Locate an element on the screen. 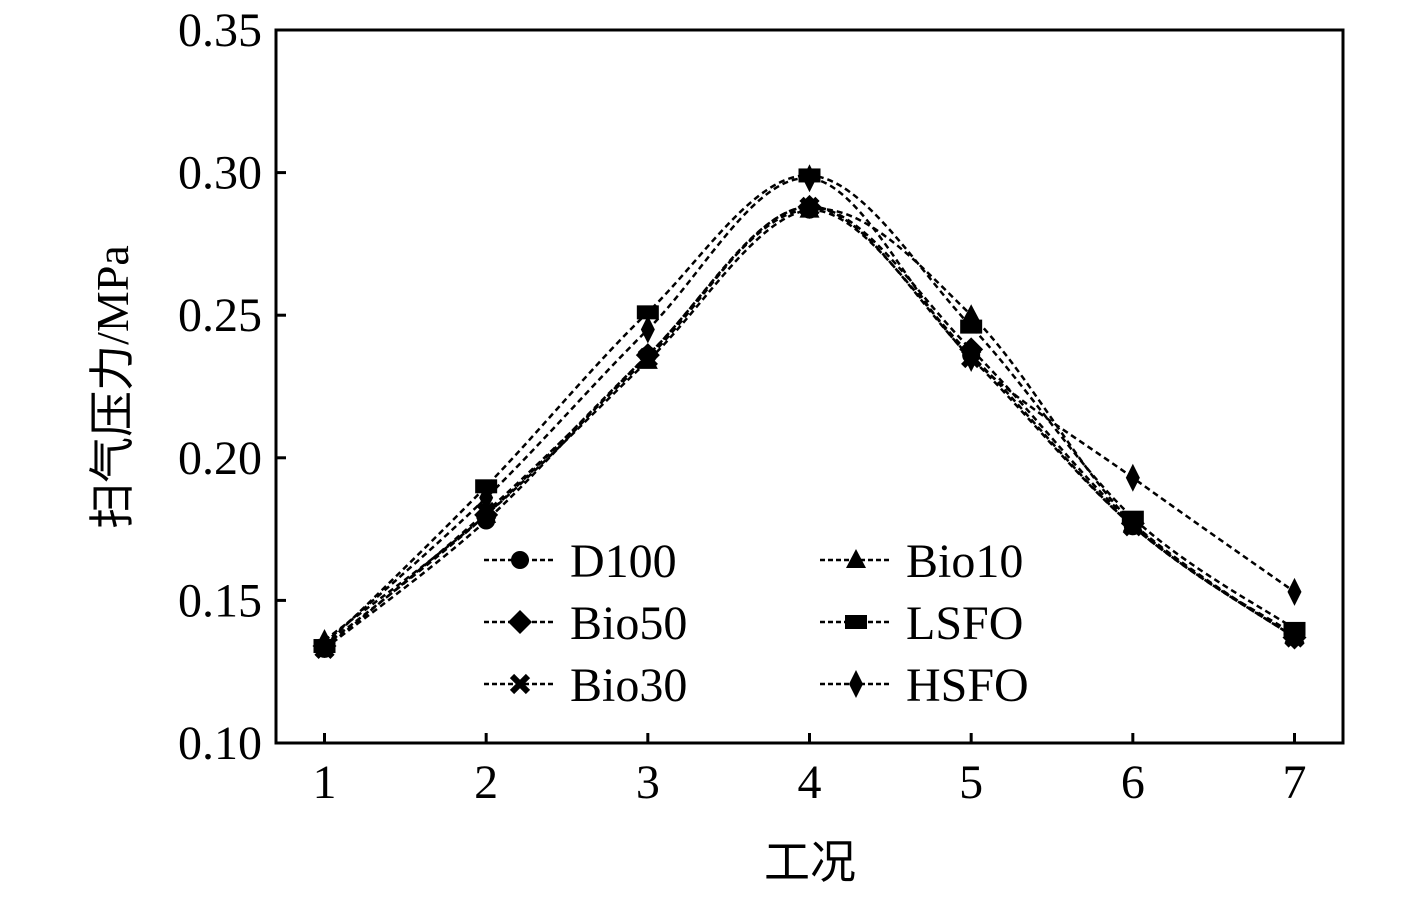 The width and height of the screenshot is (1417, 897). x-tick-label: 3 is located at coordinates (648, 782).